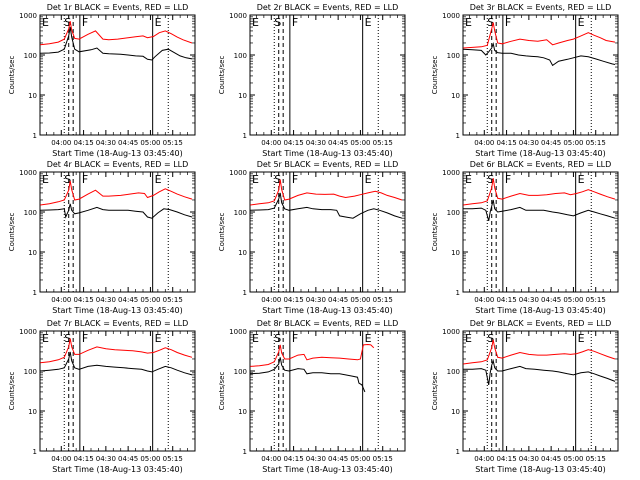 This screenshot has width=640, height=480. I want to click on panel-title: Det 7r BLACK = Events, RED = LLD, so click(118, 323).